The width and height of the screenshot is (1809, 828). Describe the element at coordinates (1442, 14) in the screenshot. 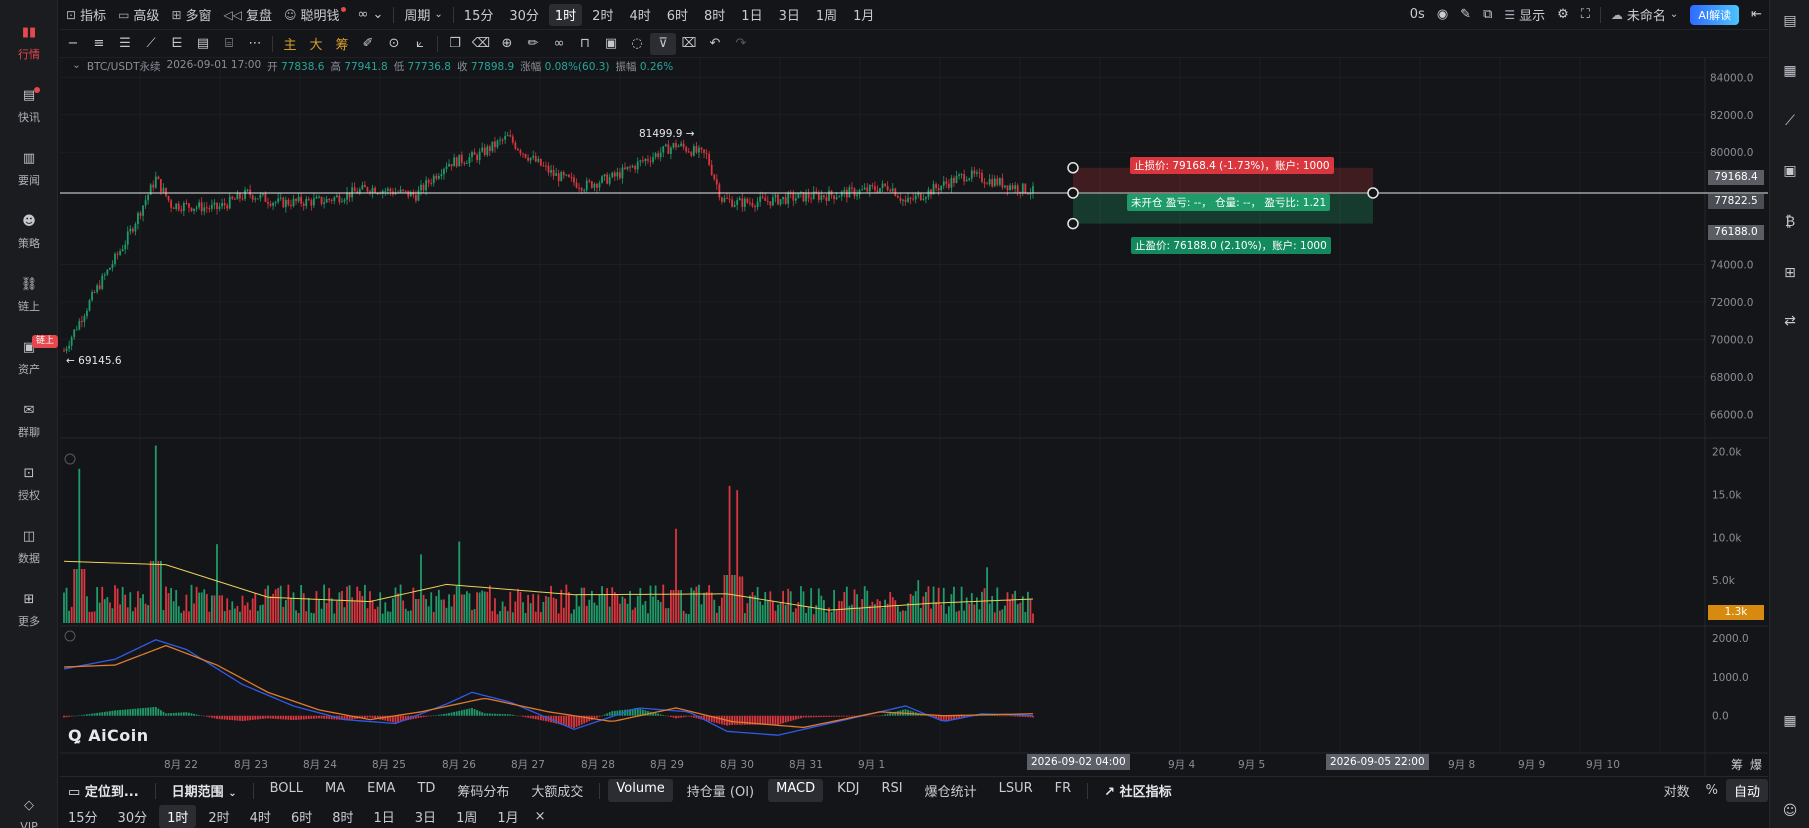

I see `camera-icon: ◉` at that location.